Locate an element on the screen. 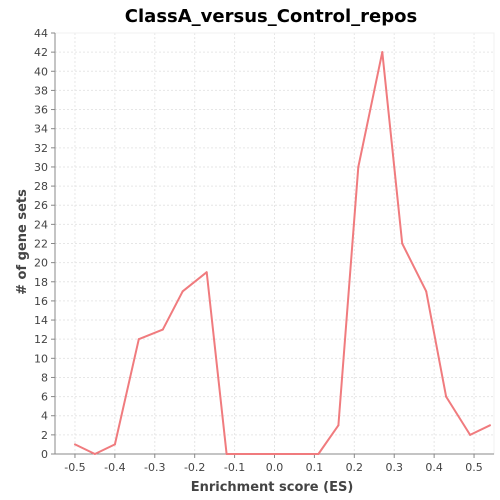 Image resolution: width=500 pixels, height=500 pixels. x-tick-label: 0.2 is located at coordinates (355, 467).